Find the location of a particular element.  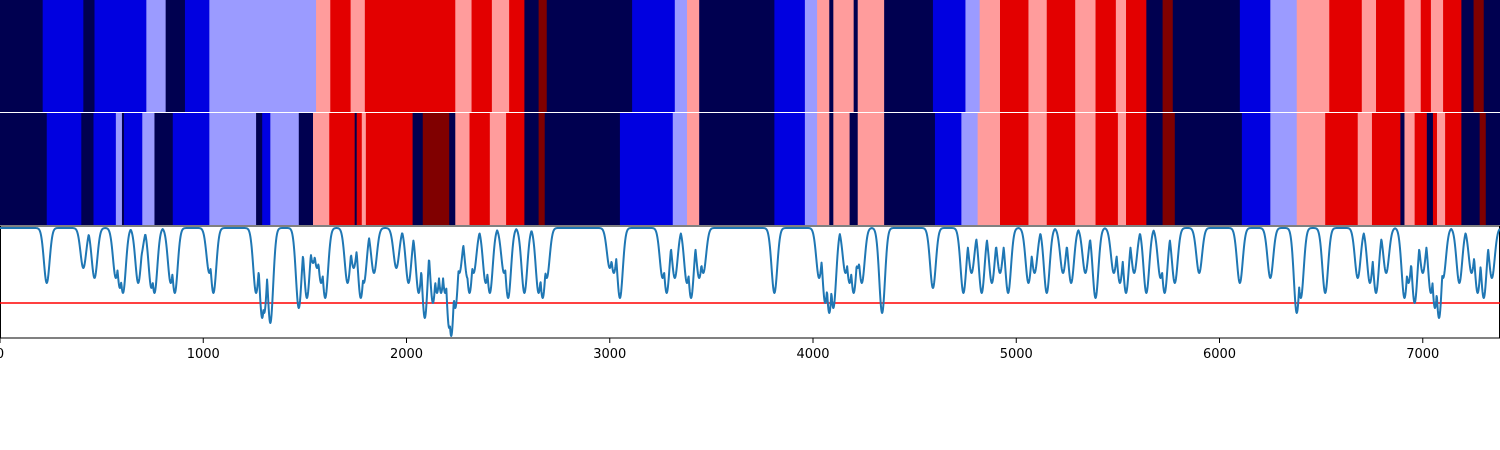

x-tick-label: 5000 is located at coordinates (1016, 354).